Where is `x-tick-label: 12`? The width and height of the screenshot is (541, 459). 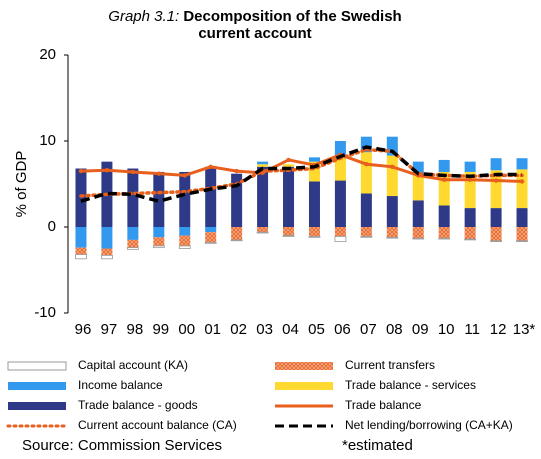 x-tick-label: 12 is located at coordinates (498, 329).